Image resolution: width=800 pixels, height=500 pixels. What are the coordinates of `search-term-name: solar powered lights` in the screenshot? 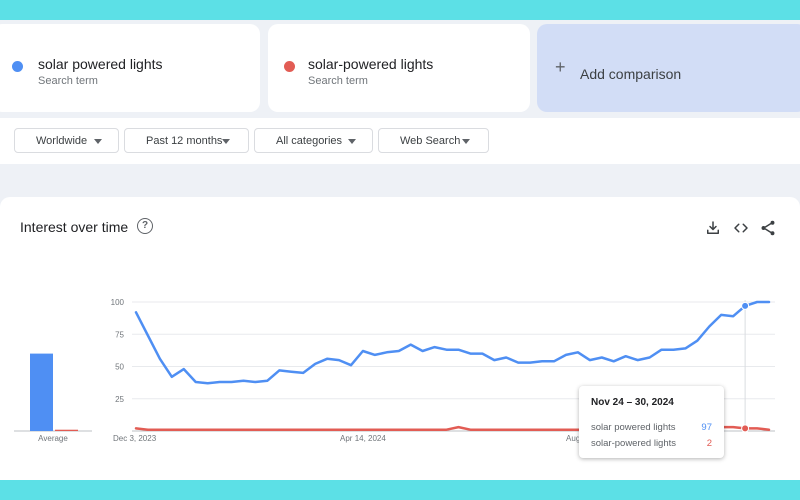 It's located at (100, 64).